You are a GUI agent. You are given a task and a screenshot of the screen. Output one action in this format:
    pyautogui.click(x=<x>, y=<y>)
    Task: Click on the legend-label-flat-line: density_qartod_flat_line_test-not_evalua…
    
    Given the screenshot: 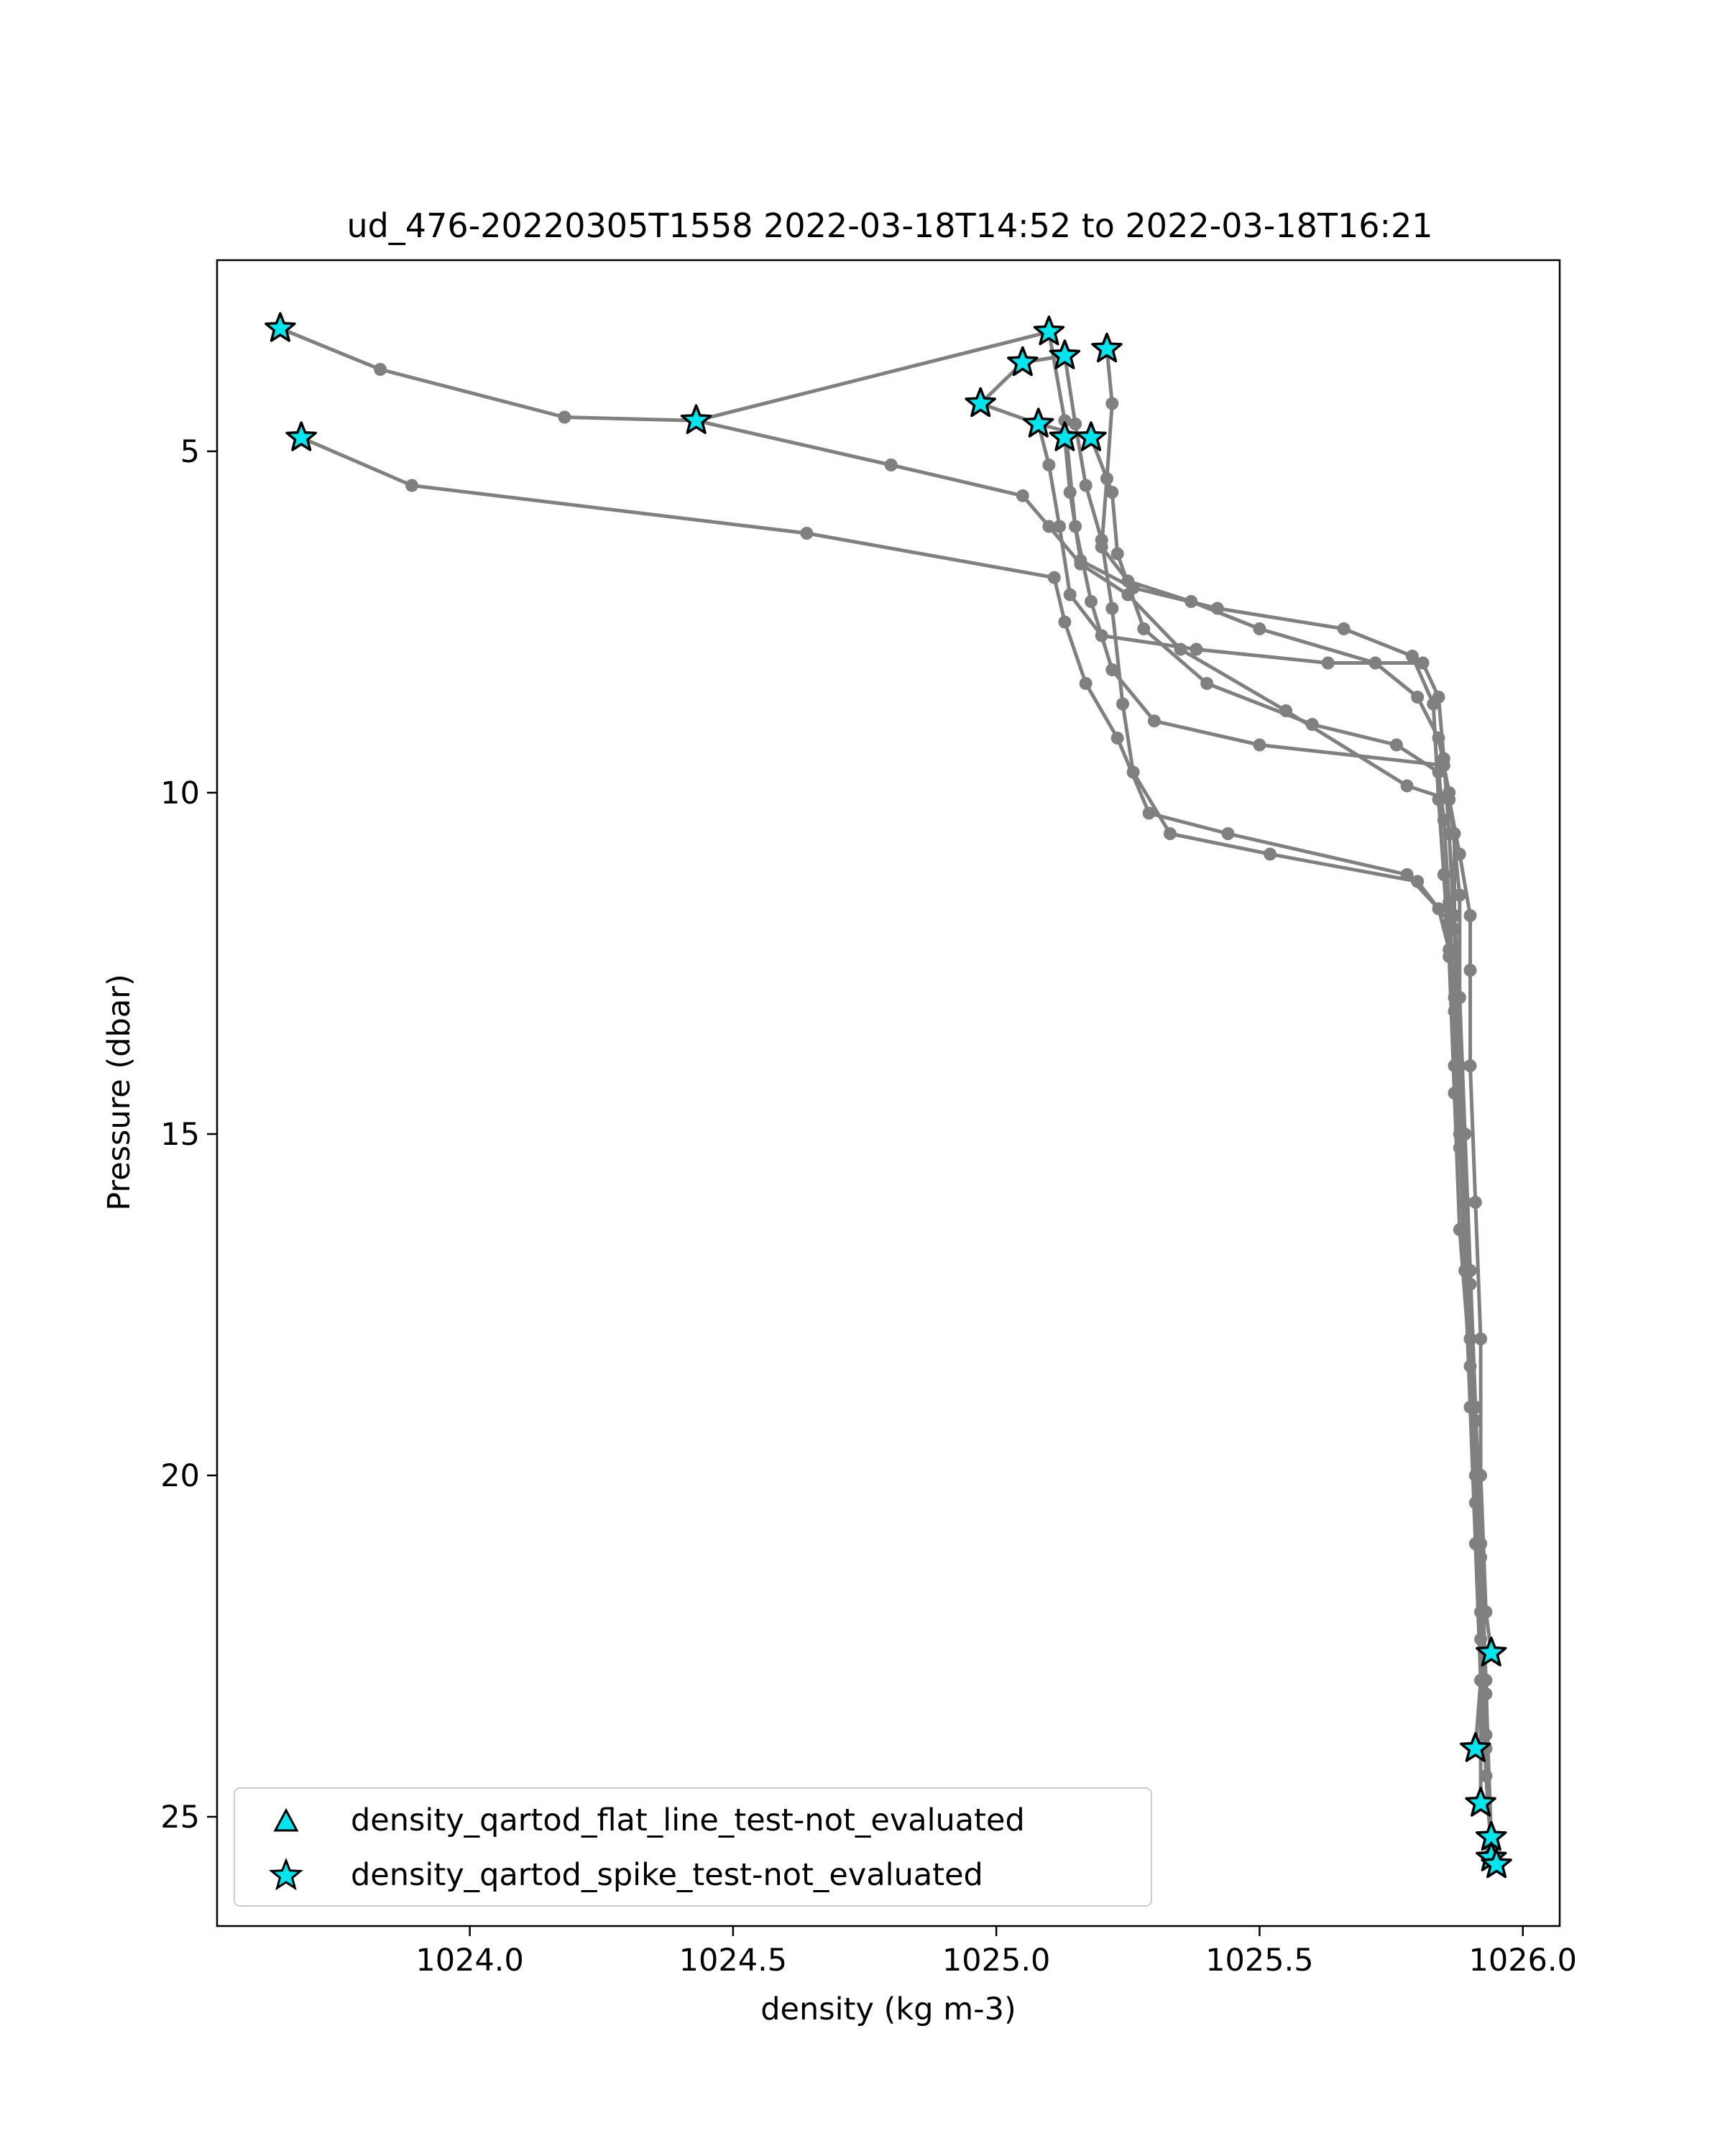 What is the action you would take?
    pyautogui.click(x=688, y=1820)
    